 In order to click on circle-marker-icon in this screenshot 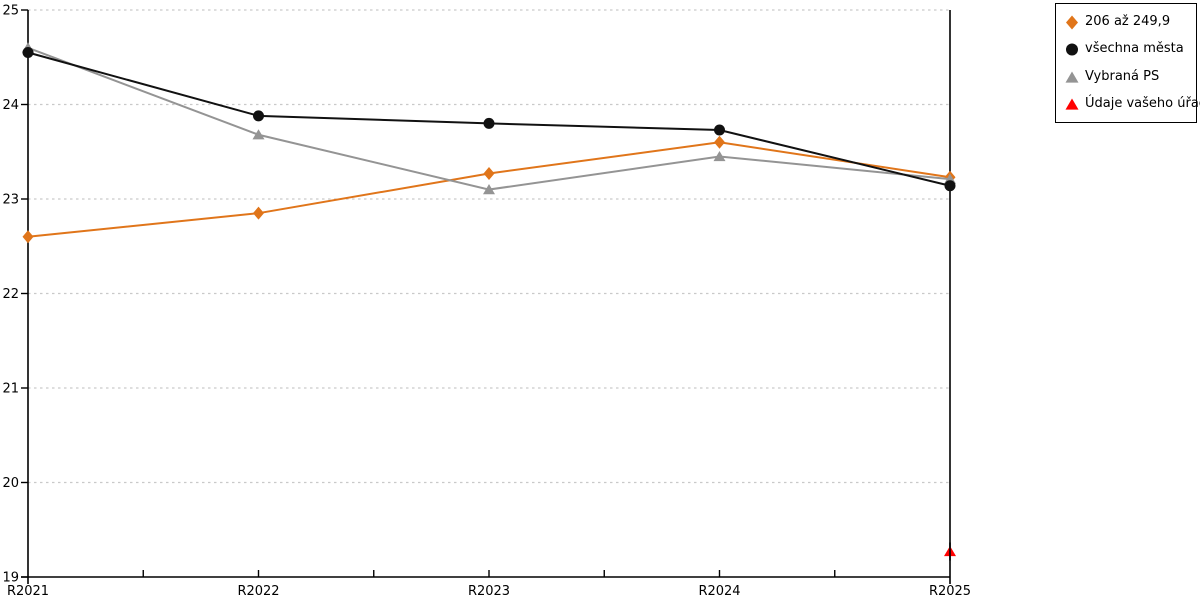, I will do `click(1072, 49)`.